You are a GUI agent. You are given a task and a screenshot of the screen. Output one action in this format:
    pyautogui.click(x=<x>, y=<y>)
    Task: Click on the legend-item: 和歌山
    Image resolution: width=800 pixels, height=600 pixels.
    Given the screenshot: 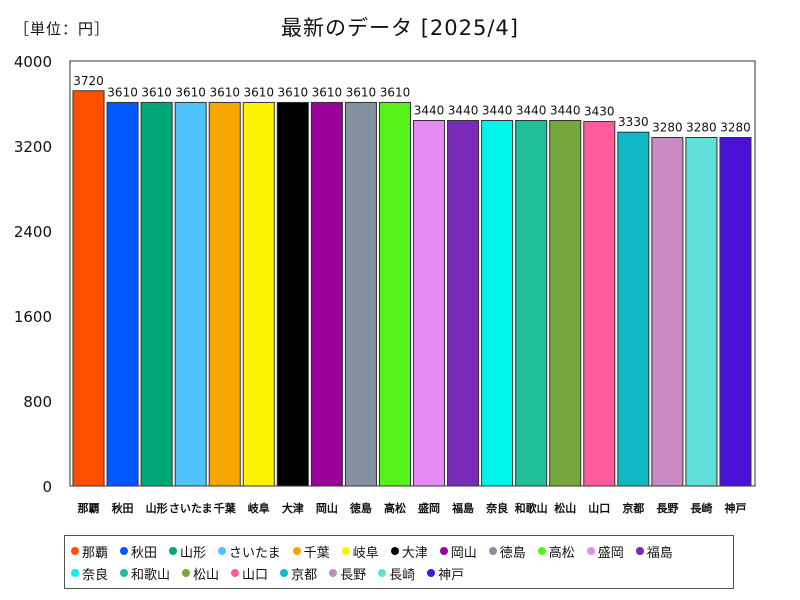 What is the action you would take?
    pyautogui.click(x=145, y=573)
    